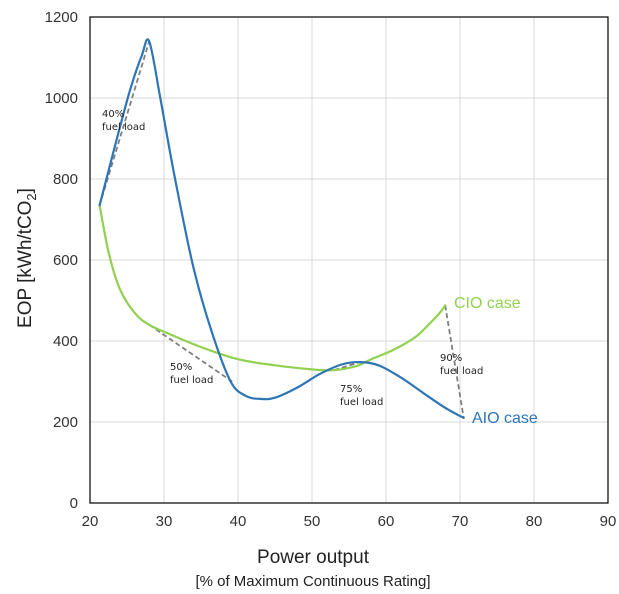  Describe the element at coordinates (65, 341) in the screenshot. I see `y-tick-label: 400` at that location.